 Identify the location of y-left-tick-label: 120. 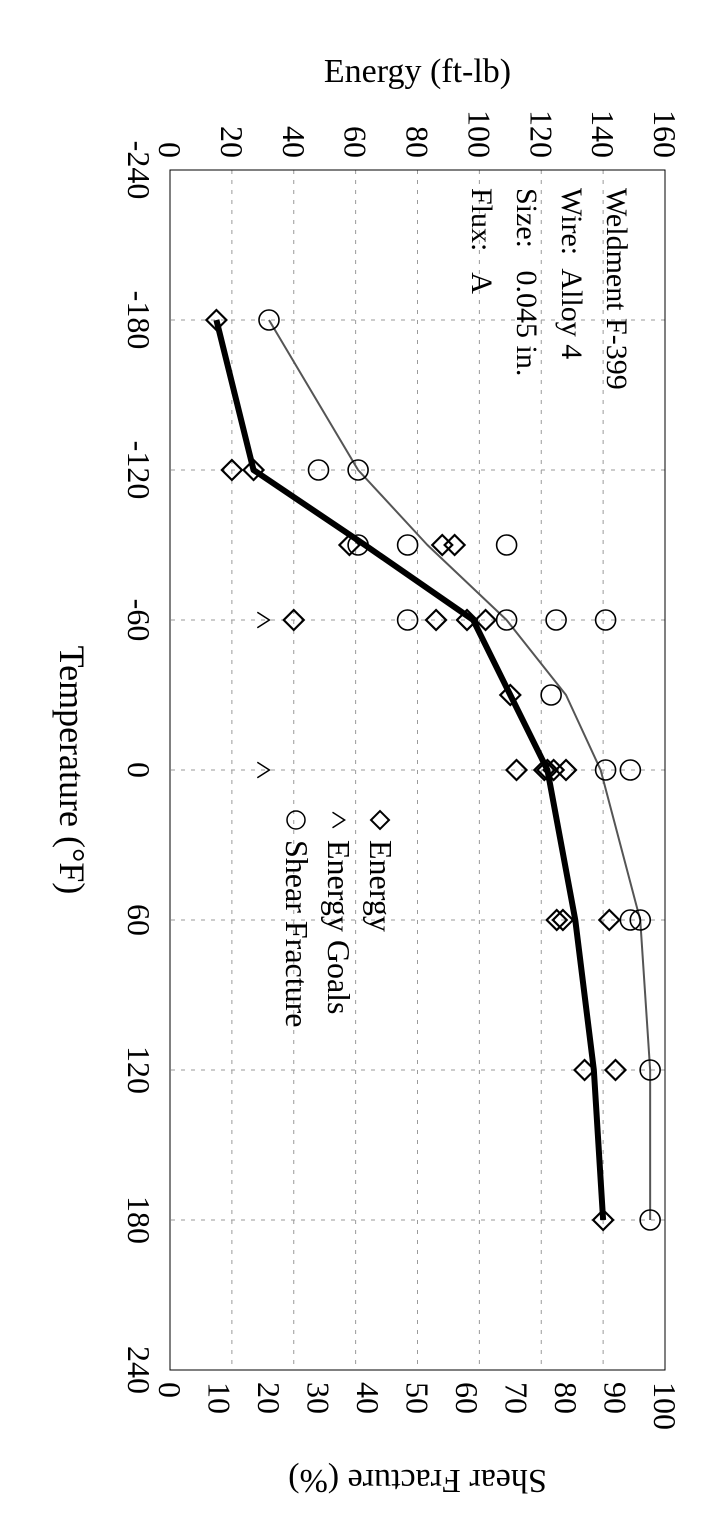
(541, 134).